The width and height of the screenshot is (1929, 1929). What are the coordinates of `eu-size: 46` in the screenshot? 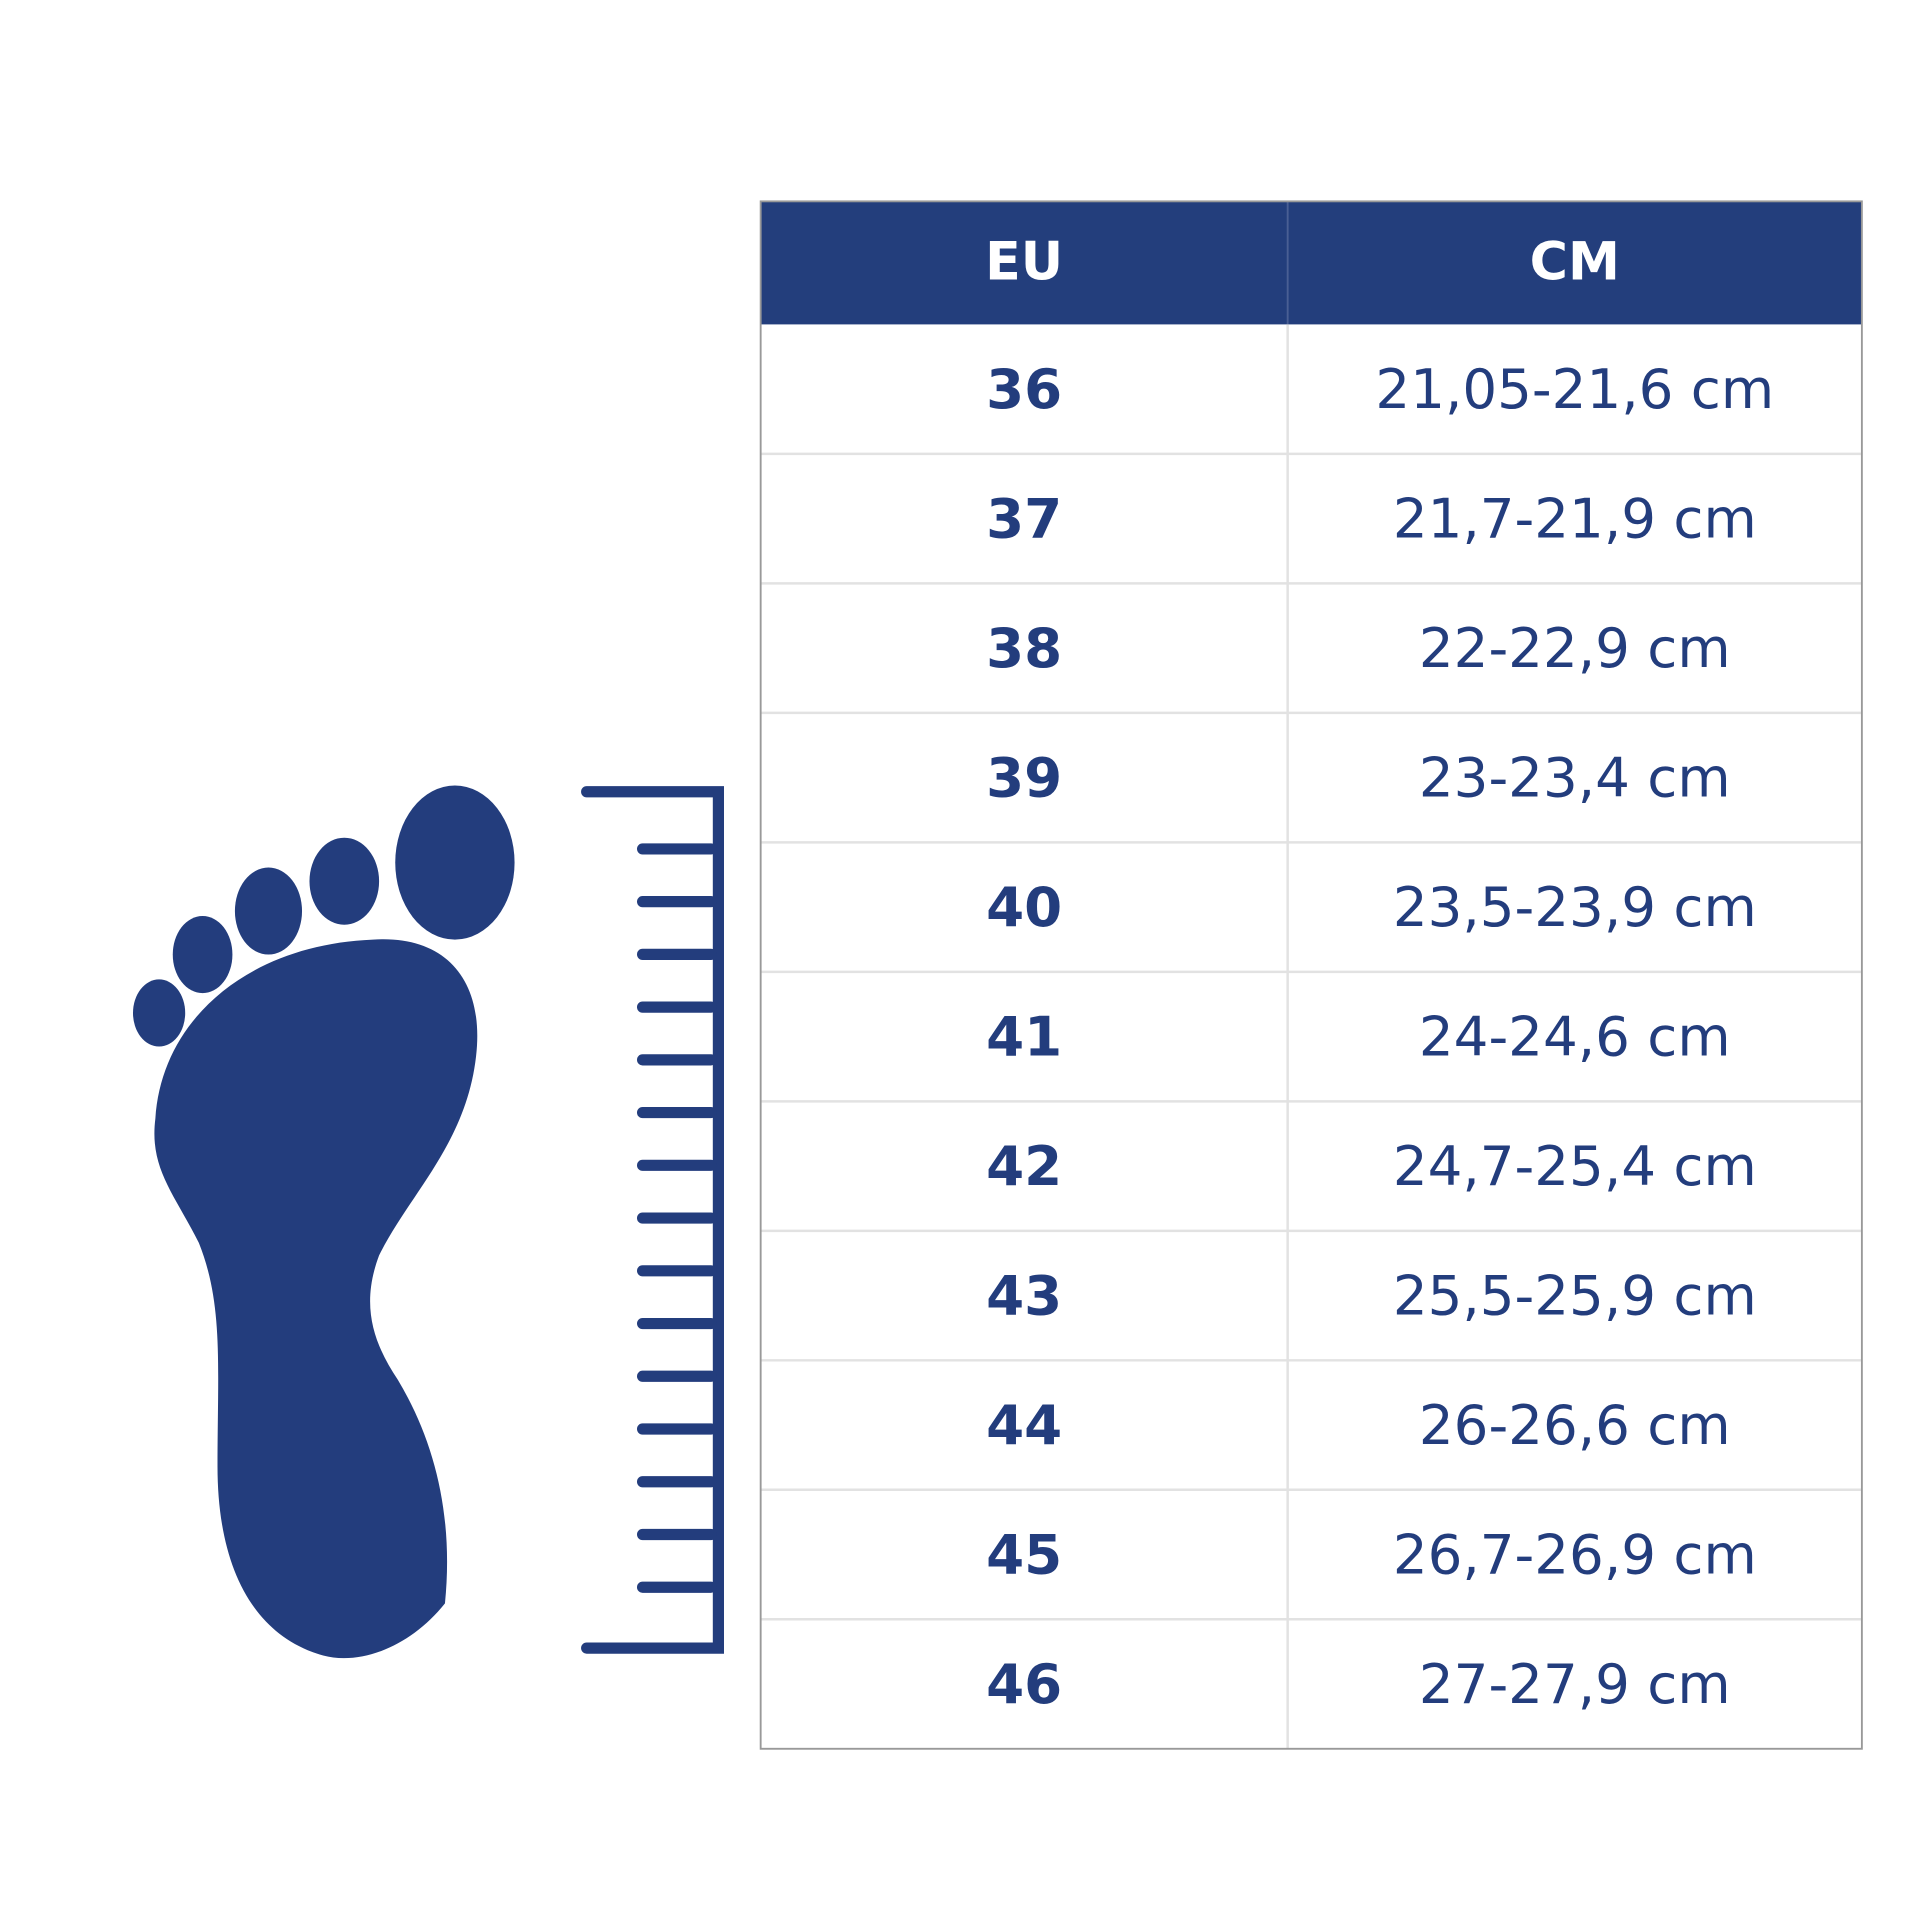 It's located at (1024, 1684).